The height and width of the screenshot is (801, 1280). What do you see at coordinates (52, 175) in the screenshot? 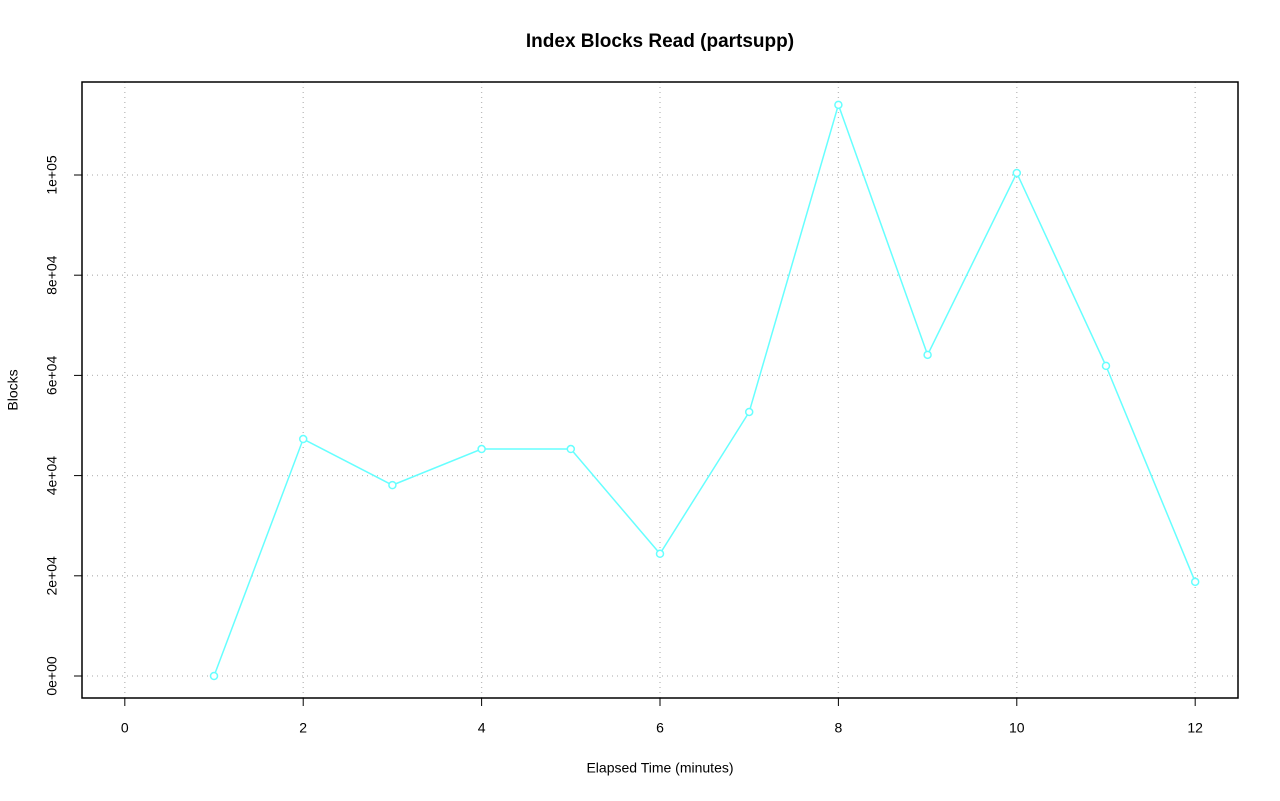
I see `y-tick-label: 1e+05` at bounding box center [52, 175].